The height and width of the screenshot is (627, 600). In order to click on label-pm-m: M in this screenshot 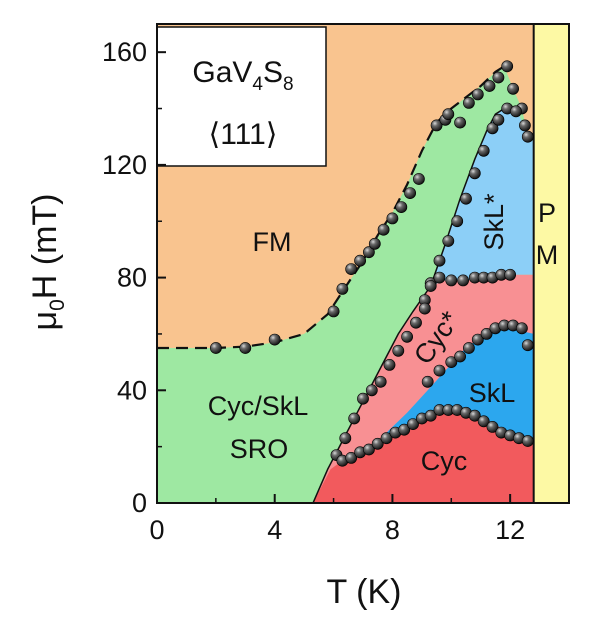, I will do `click(547, 255)`.